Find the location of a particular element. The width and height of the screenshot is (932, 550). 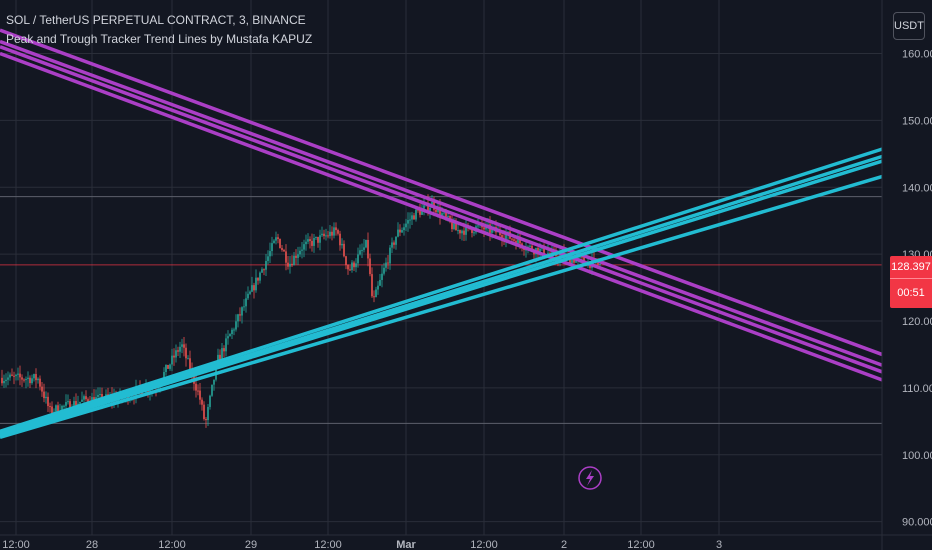

currency-button: USDT is located at coordinates (909, 26).